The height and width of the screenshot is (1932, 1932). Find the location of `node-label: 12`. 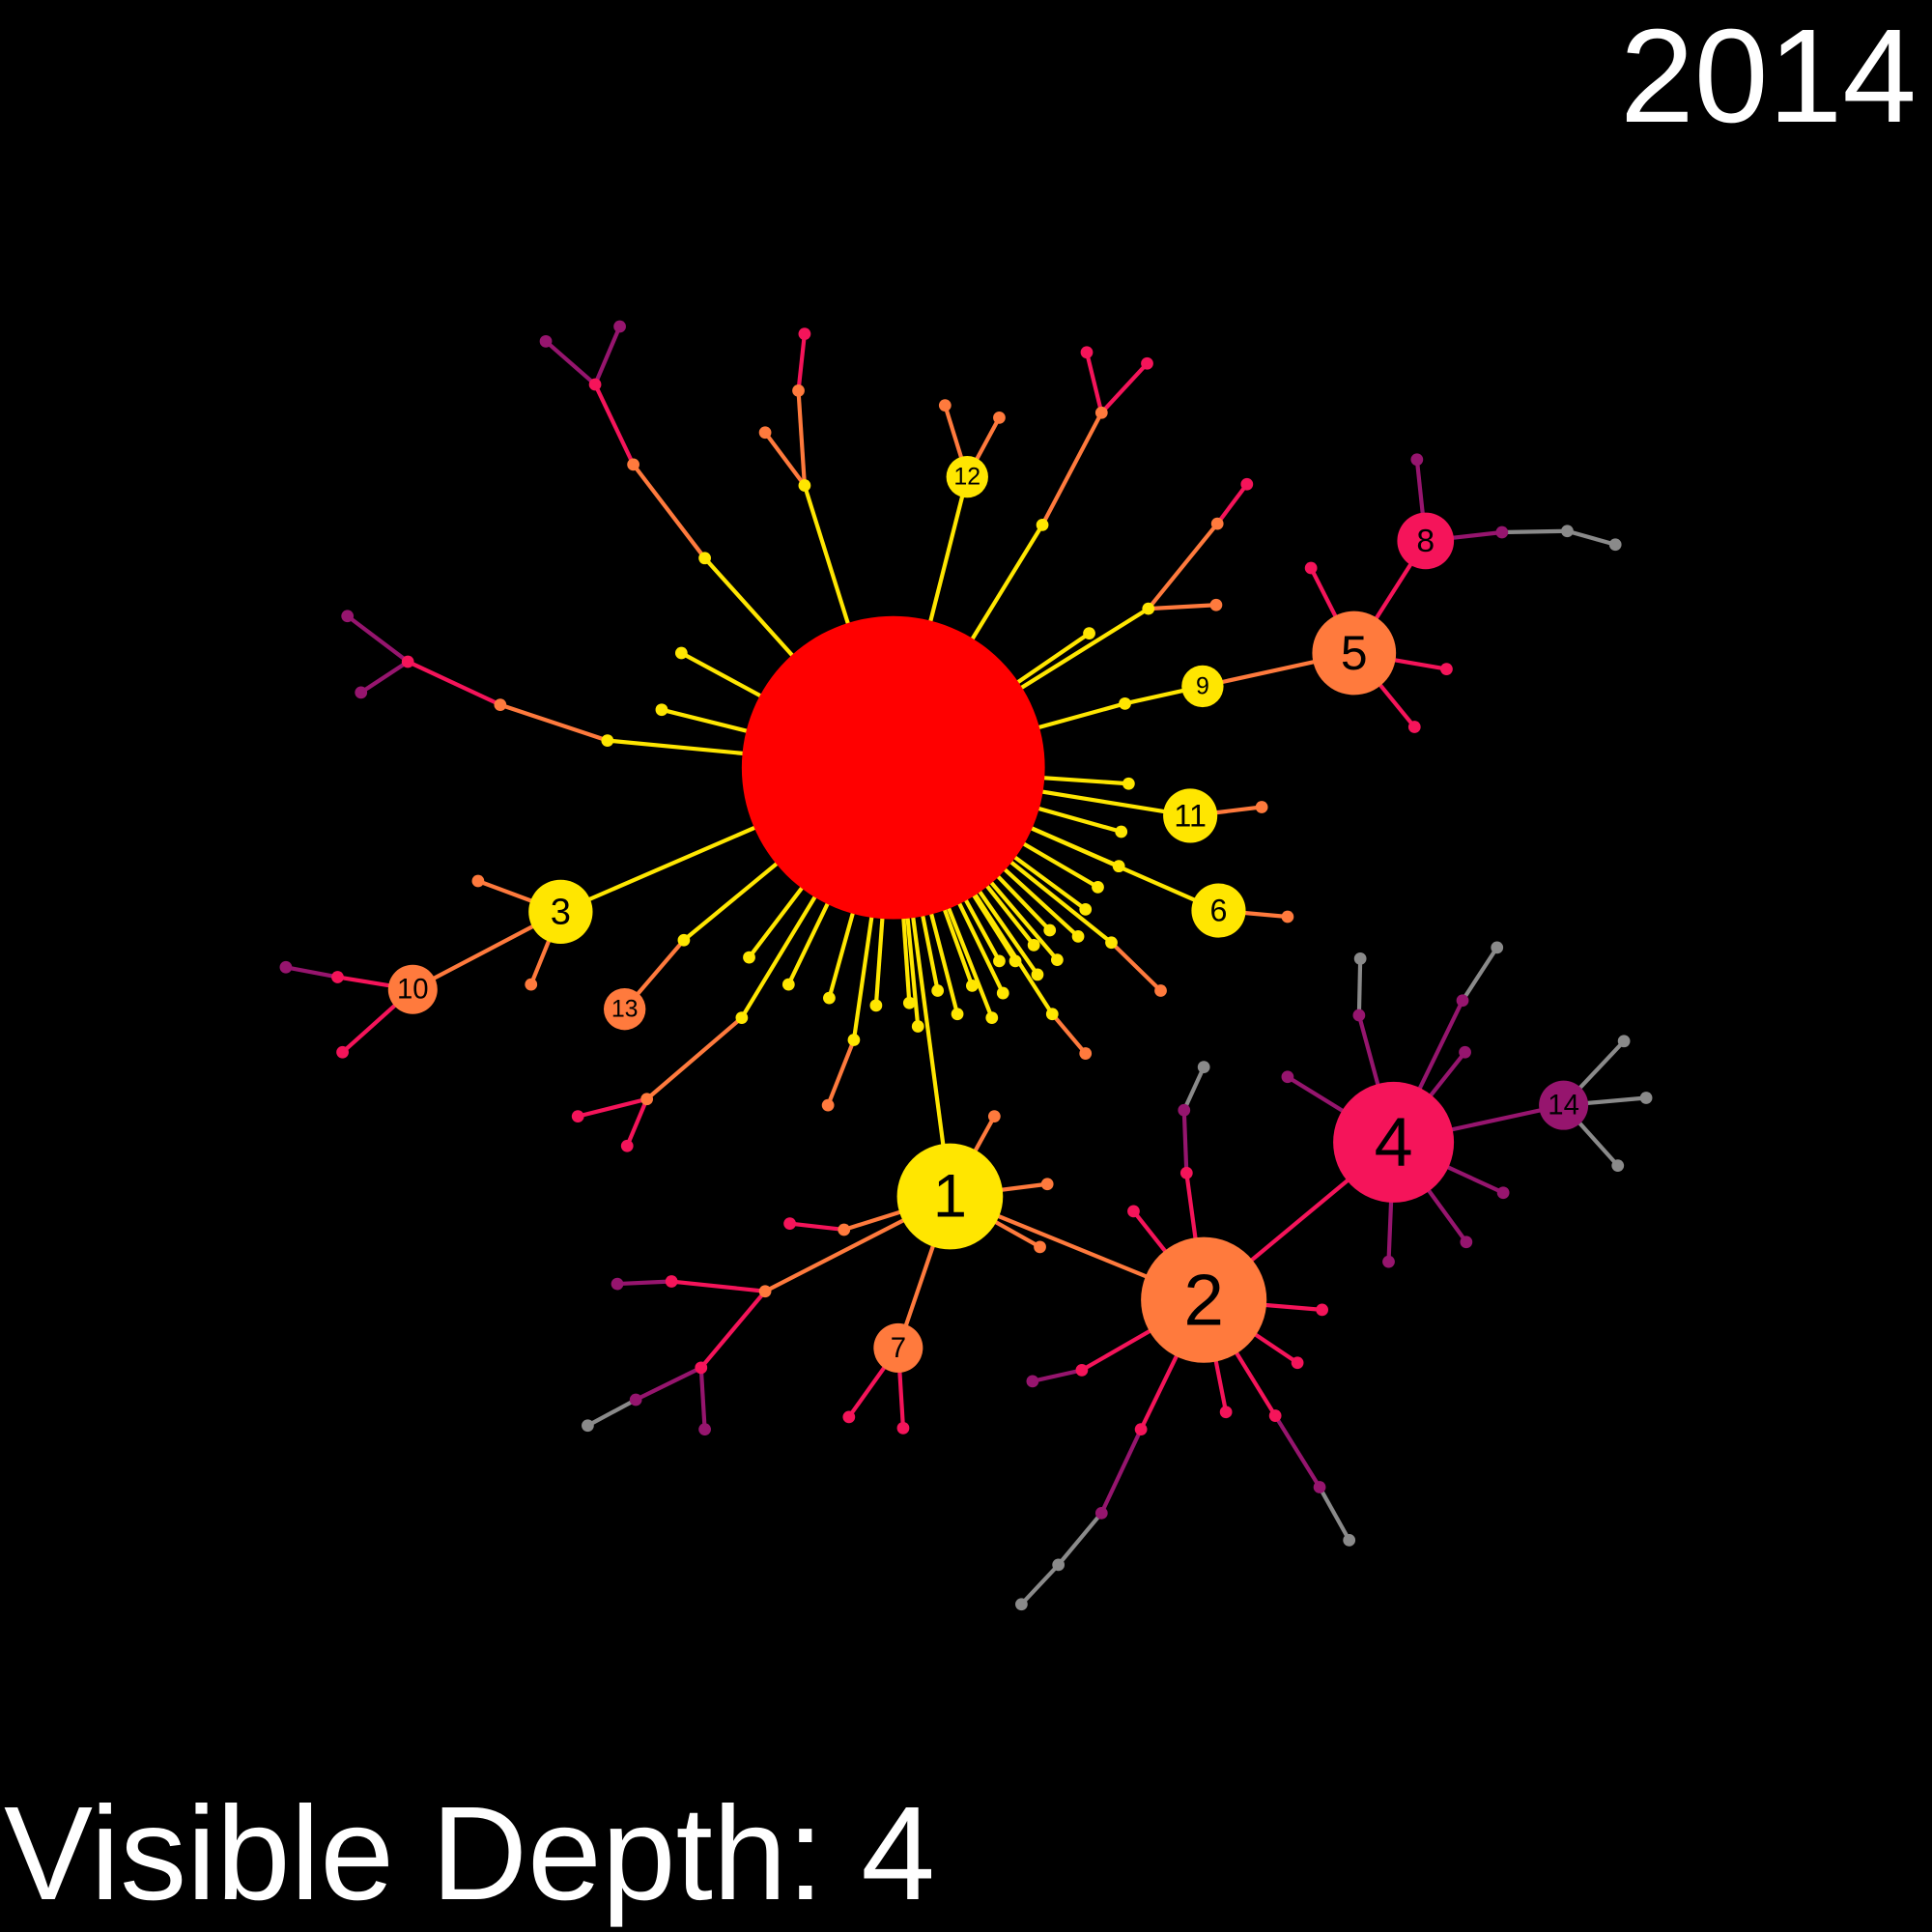

node-label: 12 is located at coordinates (966, 477).